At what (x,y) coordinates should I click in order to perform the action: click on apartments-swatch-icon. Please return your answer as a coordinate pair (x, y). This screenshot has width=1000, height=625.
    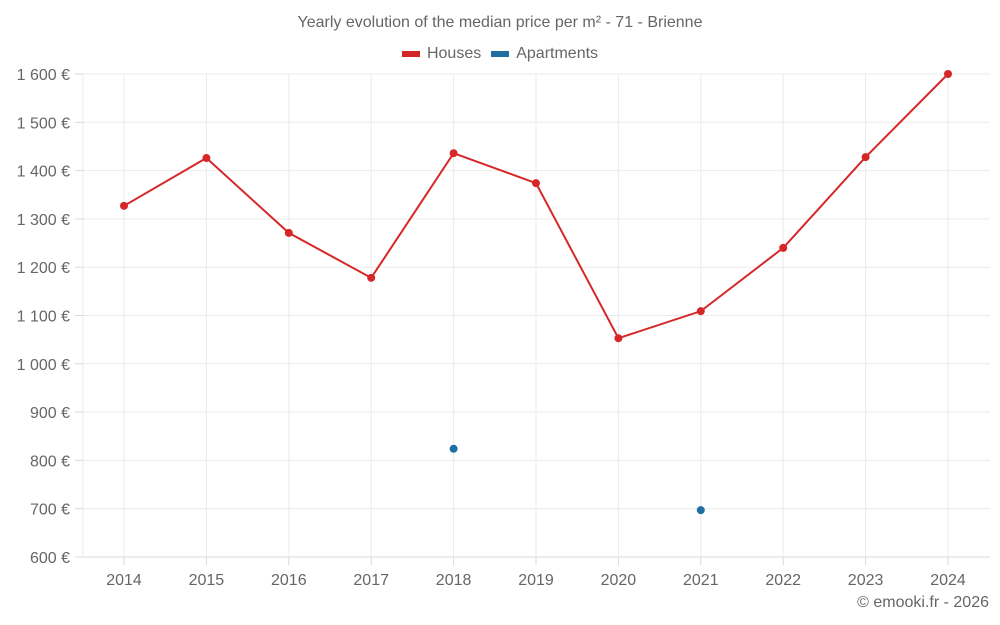
    Looking at the image, I should click on (500, 54).